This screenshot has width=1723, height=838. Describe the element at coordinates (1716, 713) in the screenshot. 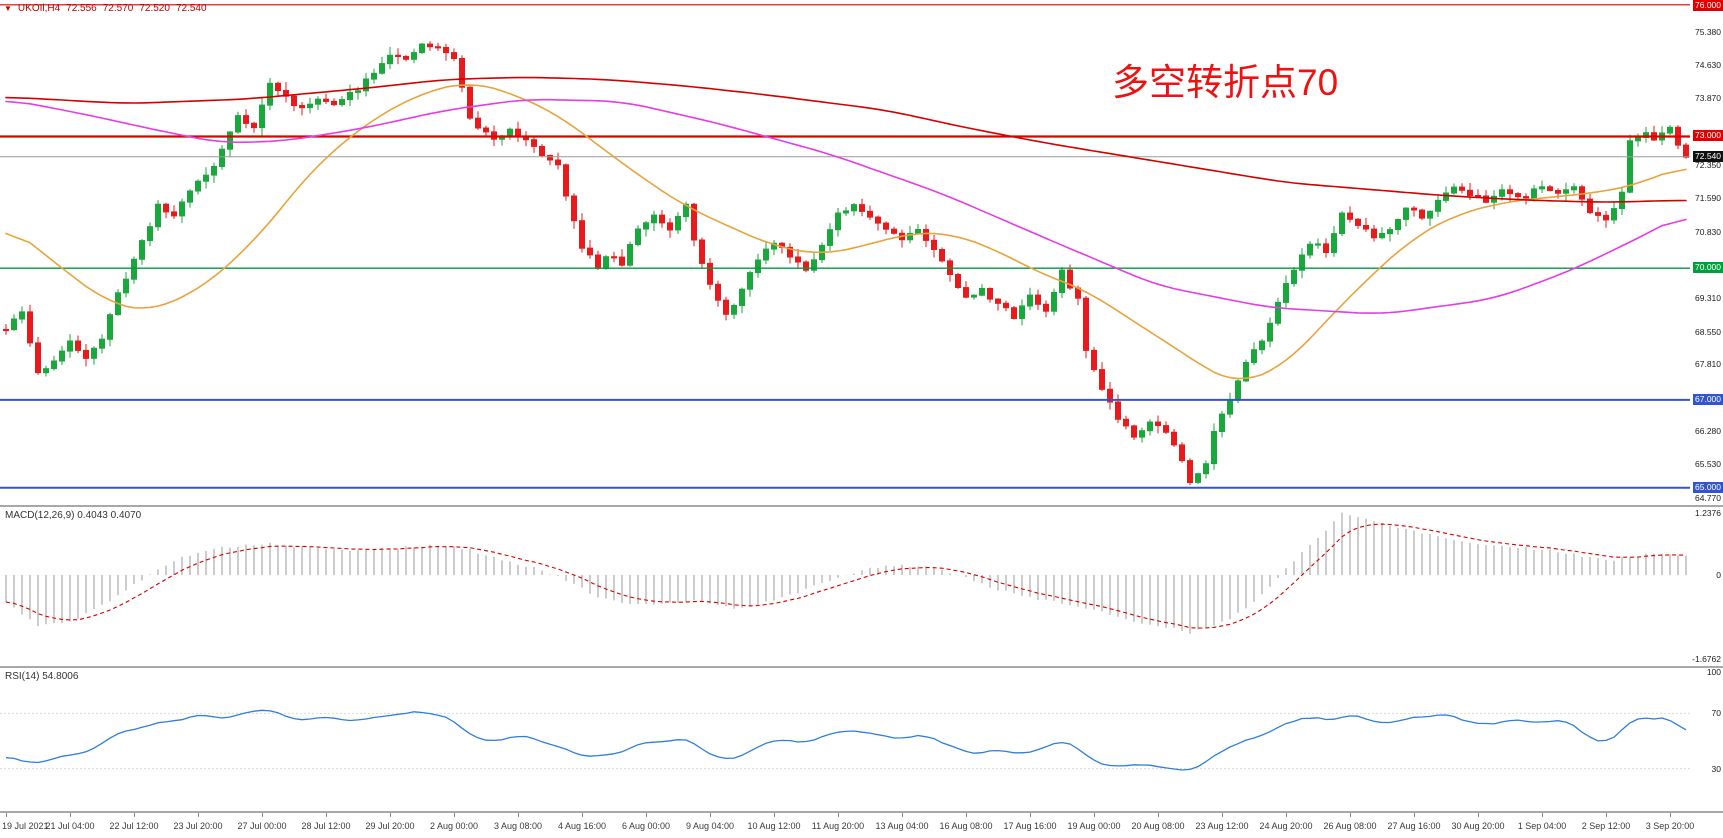

I see `rsi-axis-tick: 70` at that location.